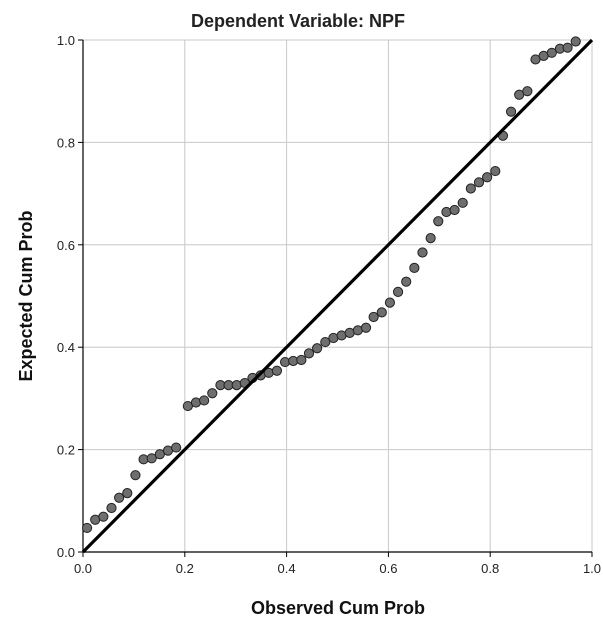 This screenshot has width=603, height=617. What do you see at coordinates (338, 607) in the screenshot?
I see `x-axis-label: Observed Cum Prob` at bounding box center [338, 607].